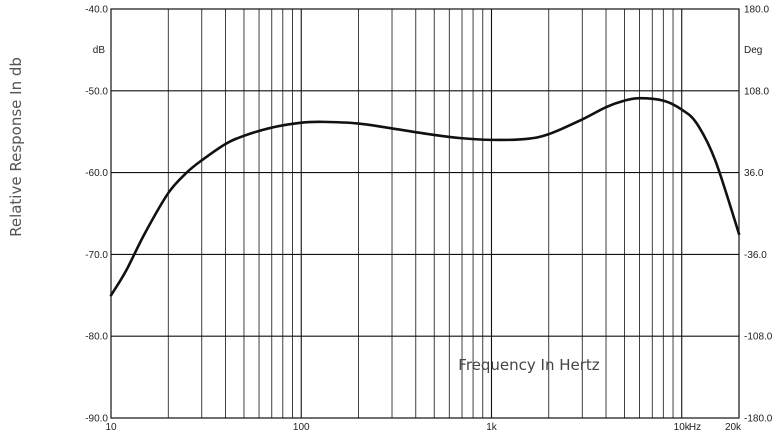  I want to click on y-tick-label-left: -60.0, so click(96, 173).